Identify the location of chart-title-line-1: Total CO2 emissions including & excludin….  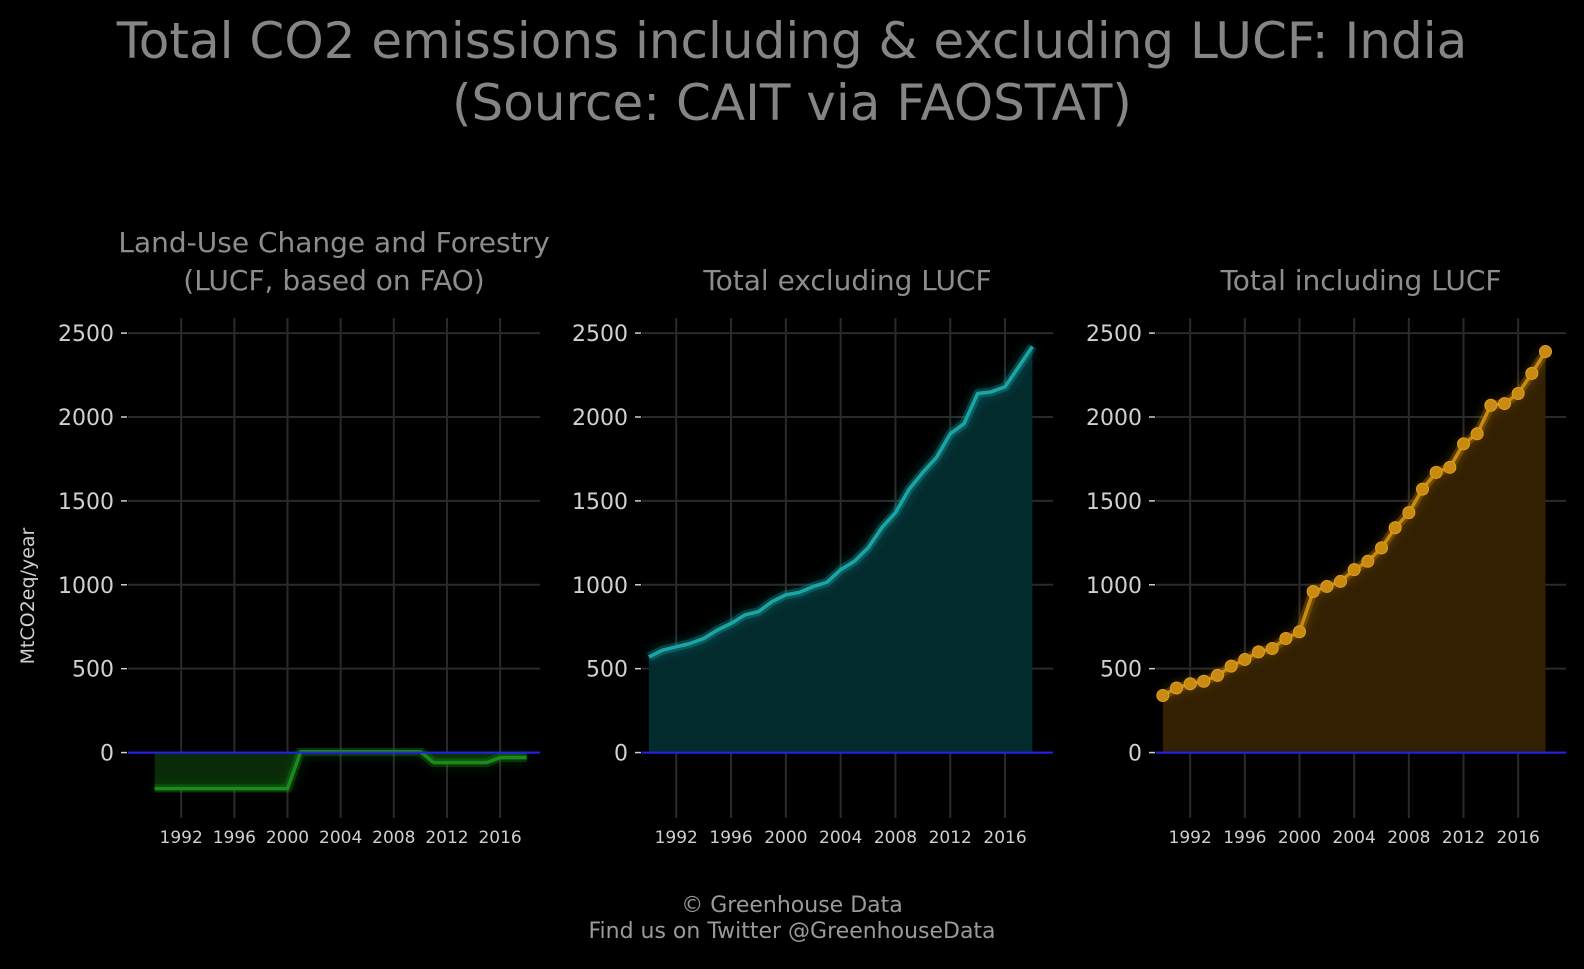
(792, 41).